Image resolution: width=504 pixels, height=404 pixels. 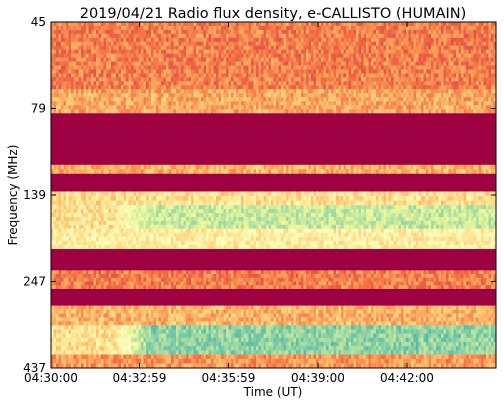 I want to click on y-tick-label: 79, so click(x=38, y=109).